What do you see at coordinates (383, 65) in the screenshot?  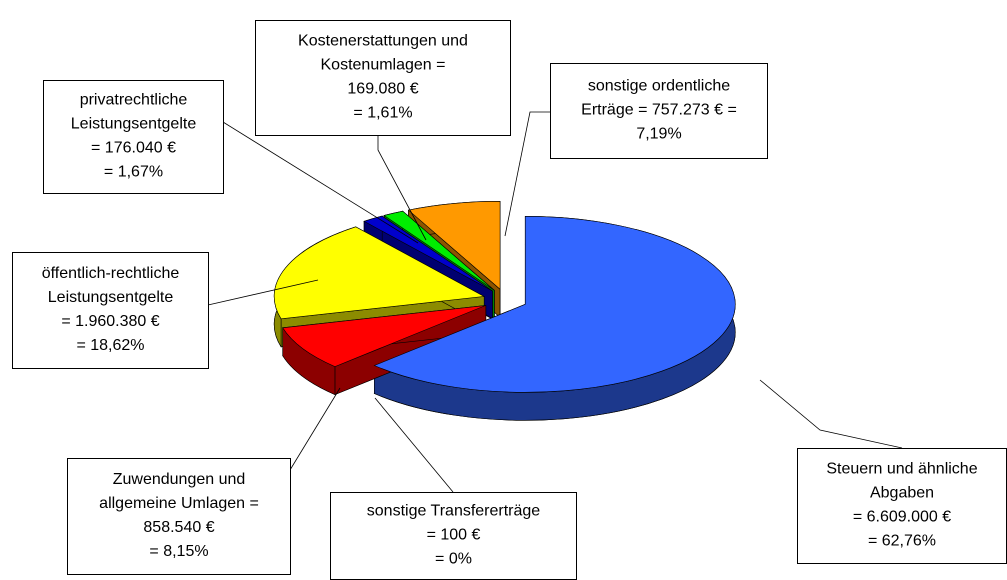 I see `label-line: Kostenumlagen =` at bounding box center [383, 65].